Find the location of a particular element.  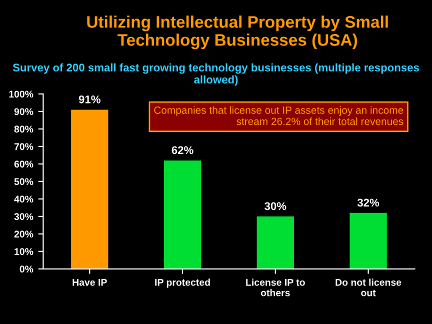

y-tick-label: 0% is located at coordinates (27, 269).